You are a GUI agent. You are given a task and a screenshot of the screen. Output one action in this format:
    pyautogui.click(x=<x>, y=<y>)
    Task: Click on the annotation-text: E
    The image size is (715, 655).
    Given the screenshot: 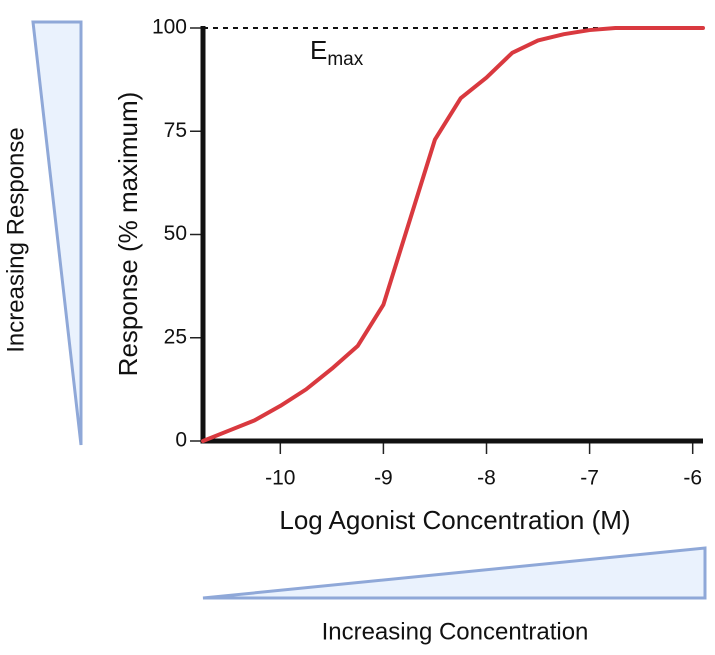 What is the action you would take?
    pyautogui.click(x=318, y=50)
    